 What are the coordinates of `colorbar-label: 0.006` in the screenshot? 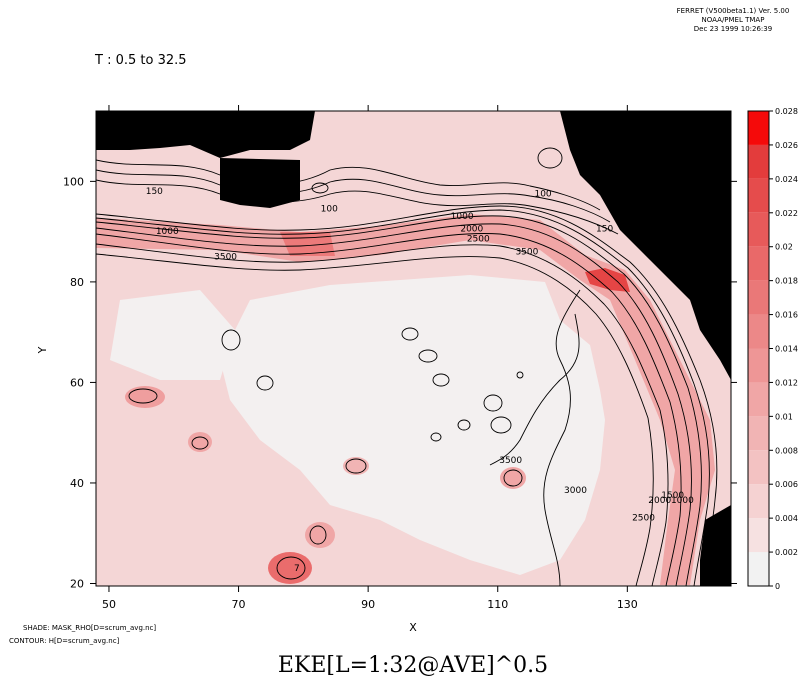 It's located at (786, 484).